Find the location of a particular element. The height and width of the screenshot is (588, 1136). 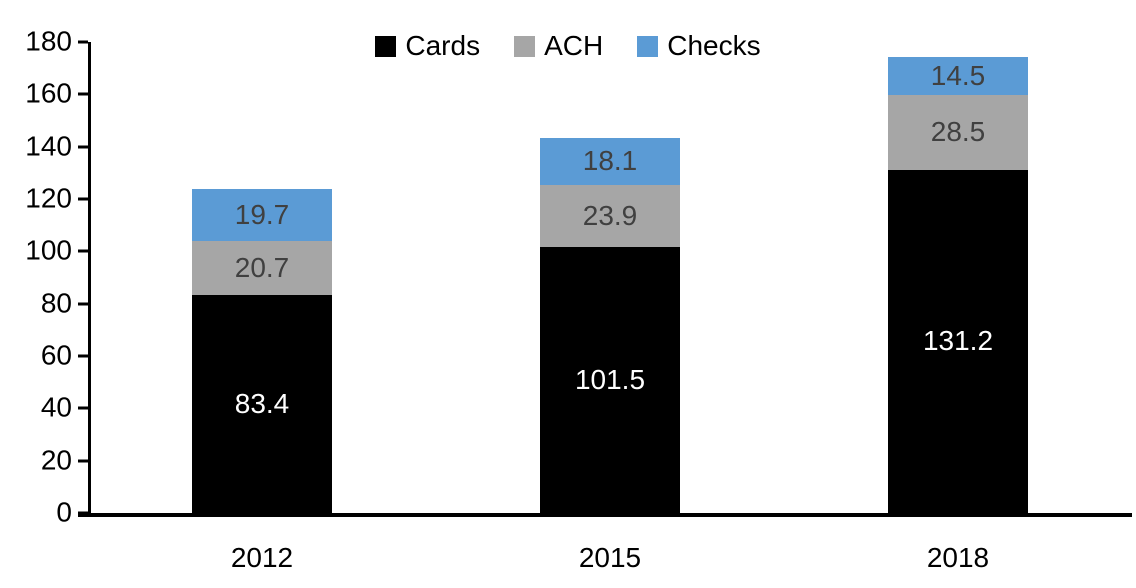

legend-item-ach: ACH is located at coordinates (558, 46).